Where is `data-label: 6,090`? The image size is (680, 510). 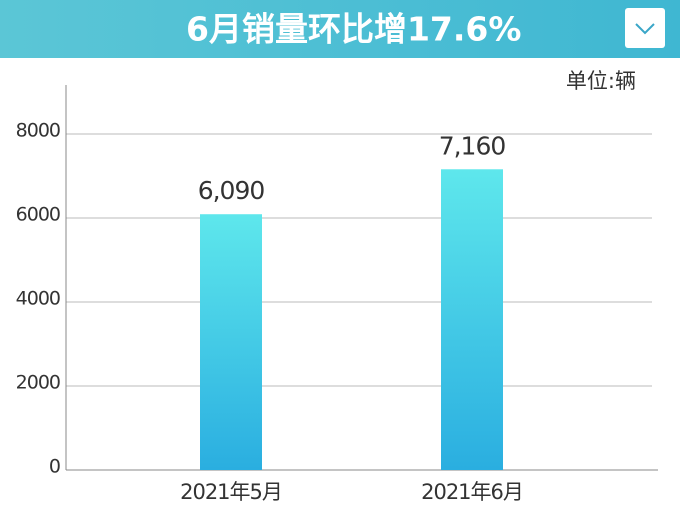
data-label: 6,090 is located at coordinates (231, 190).